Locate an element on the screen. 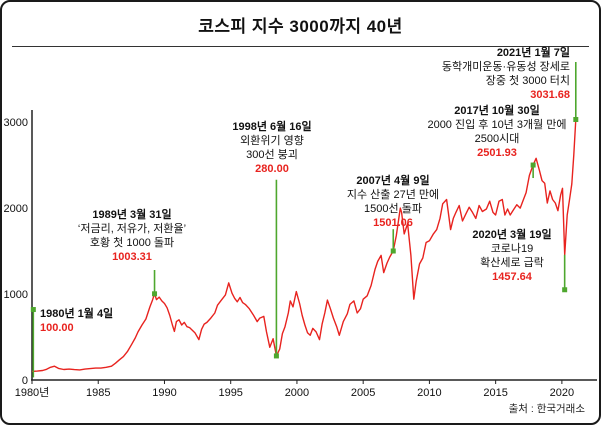 This screenshot has height=425, width=601. annotation-text-line: 2500시대 is located at coordinates (497, 139).